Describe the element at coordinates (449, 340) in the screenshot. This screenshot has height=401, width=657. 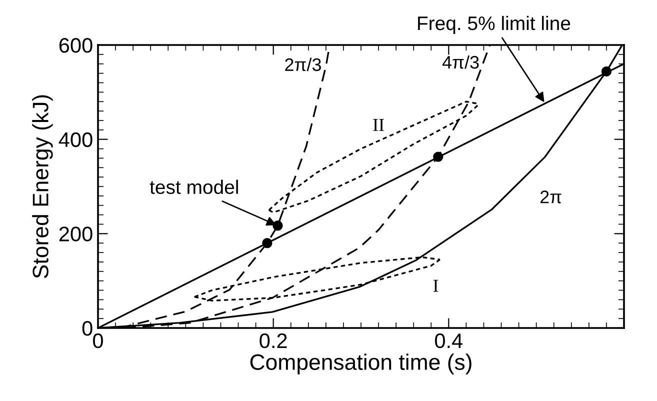
I see `x-tick-label: 0.4` at that location.